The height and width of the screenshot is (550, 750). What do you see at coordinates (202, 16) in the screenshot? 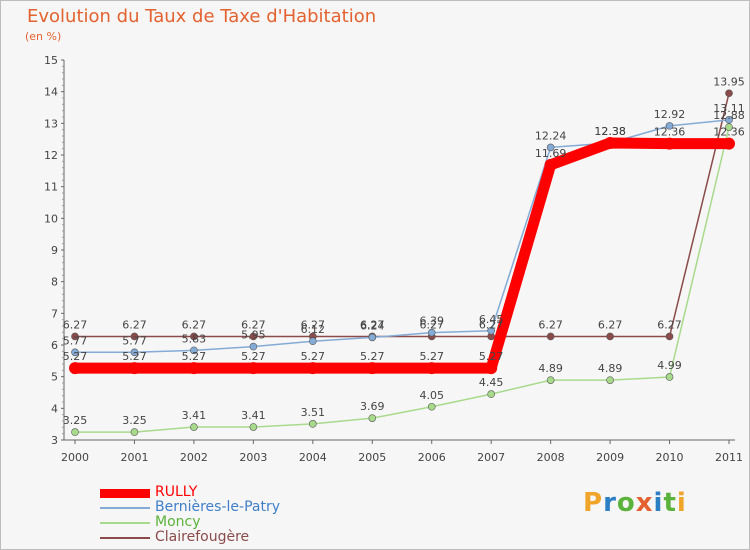
I see `chart-title: Evolution du Taux de Taxe d'Habitation` at bounding box center [202, 16].